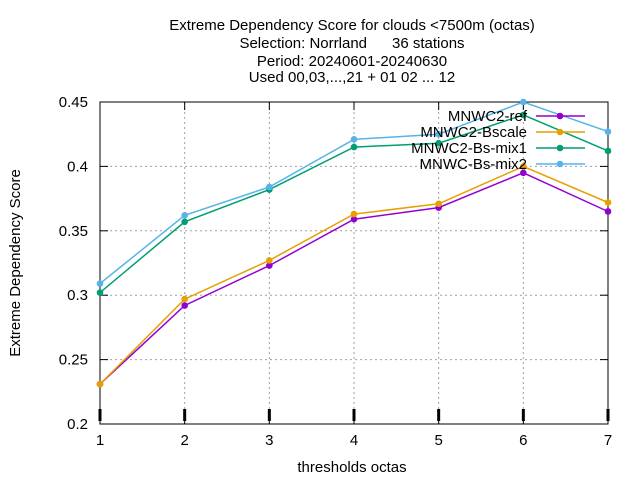 The image size is (640, 480). What do you see at coordinates (354, 440) in the screenshot?
I see `x-tick-label: 4` at bounding box center [354, 440].